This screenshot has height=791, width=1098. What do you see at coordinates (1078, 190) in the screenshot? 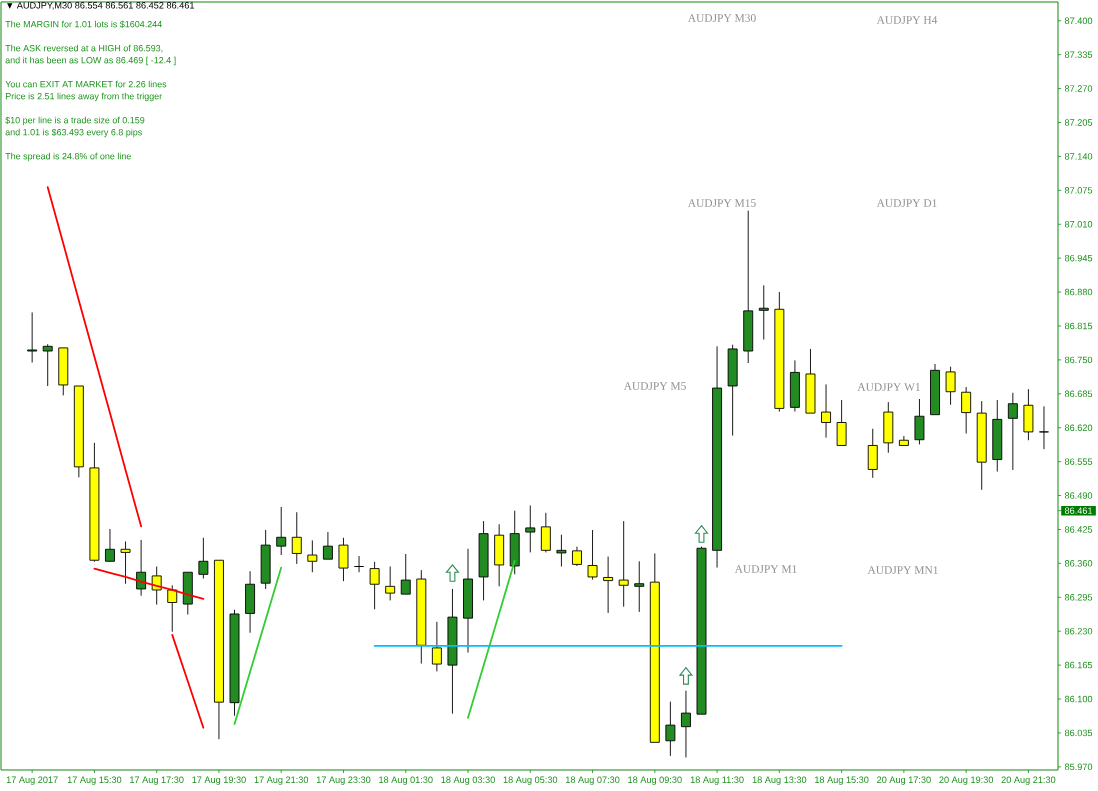
I see `y-tick-label: 87.075` at bounding box center [1078, 190].